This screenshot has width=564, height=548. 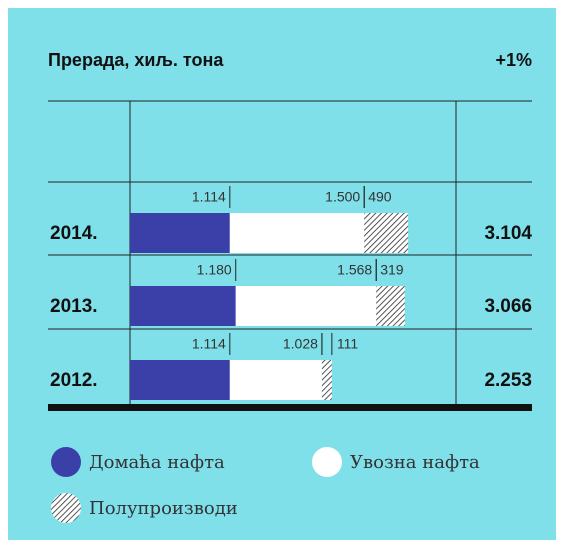 What do you see at coordinates (508, 380) in the screenshot?
I see `total-label: 2.253` at bounding box center [508, 380].